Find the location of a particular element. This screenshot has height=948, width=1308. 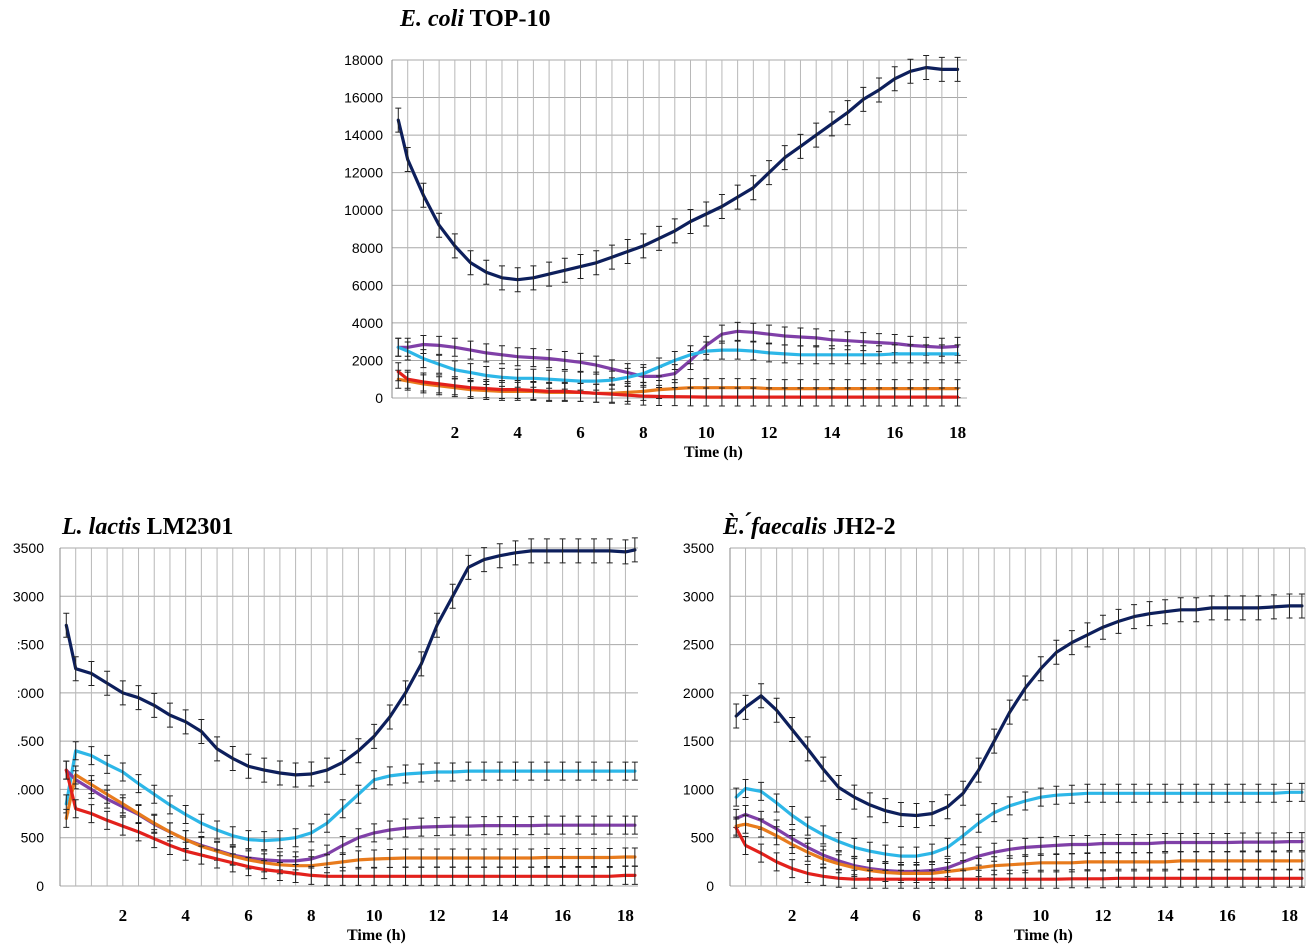

panel-title-efaecalis-strain: JH2-2 is located at coordinates (861, 527).